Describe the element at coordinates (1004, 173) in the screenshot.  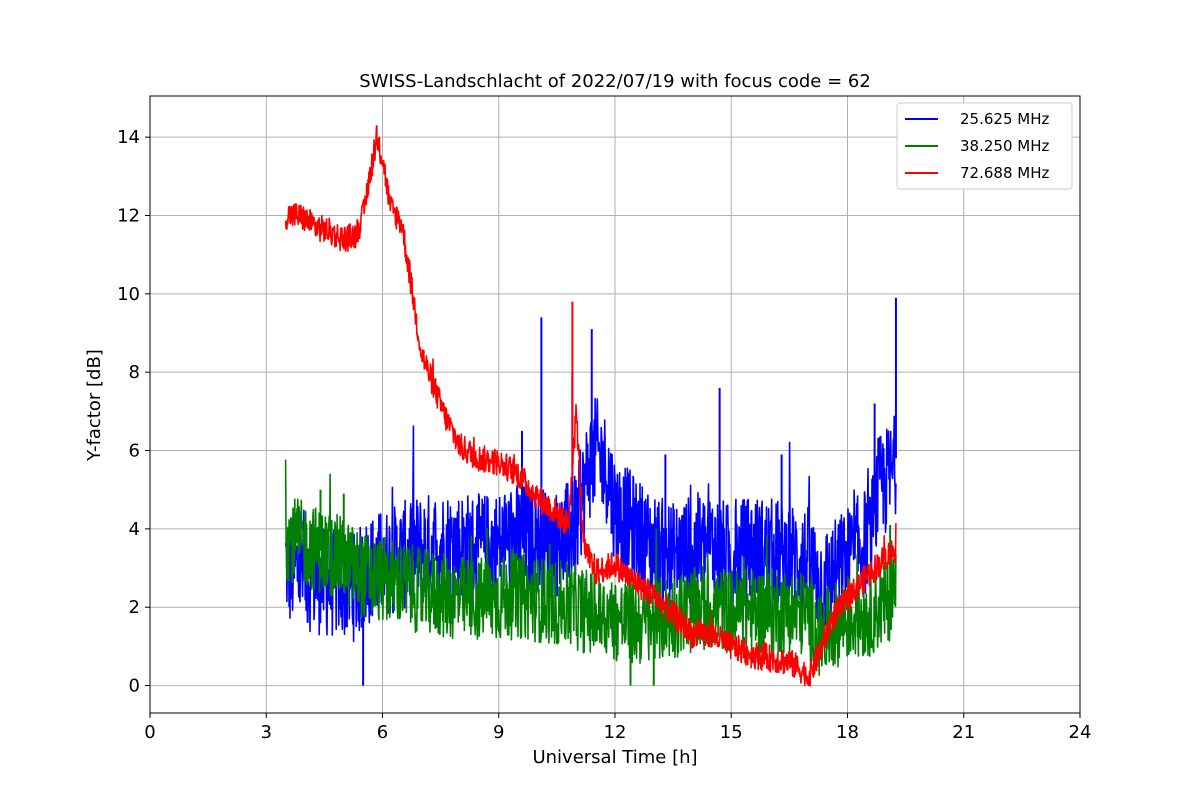
I see `legend-label: 72.688 MHz` at that location.